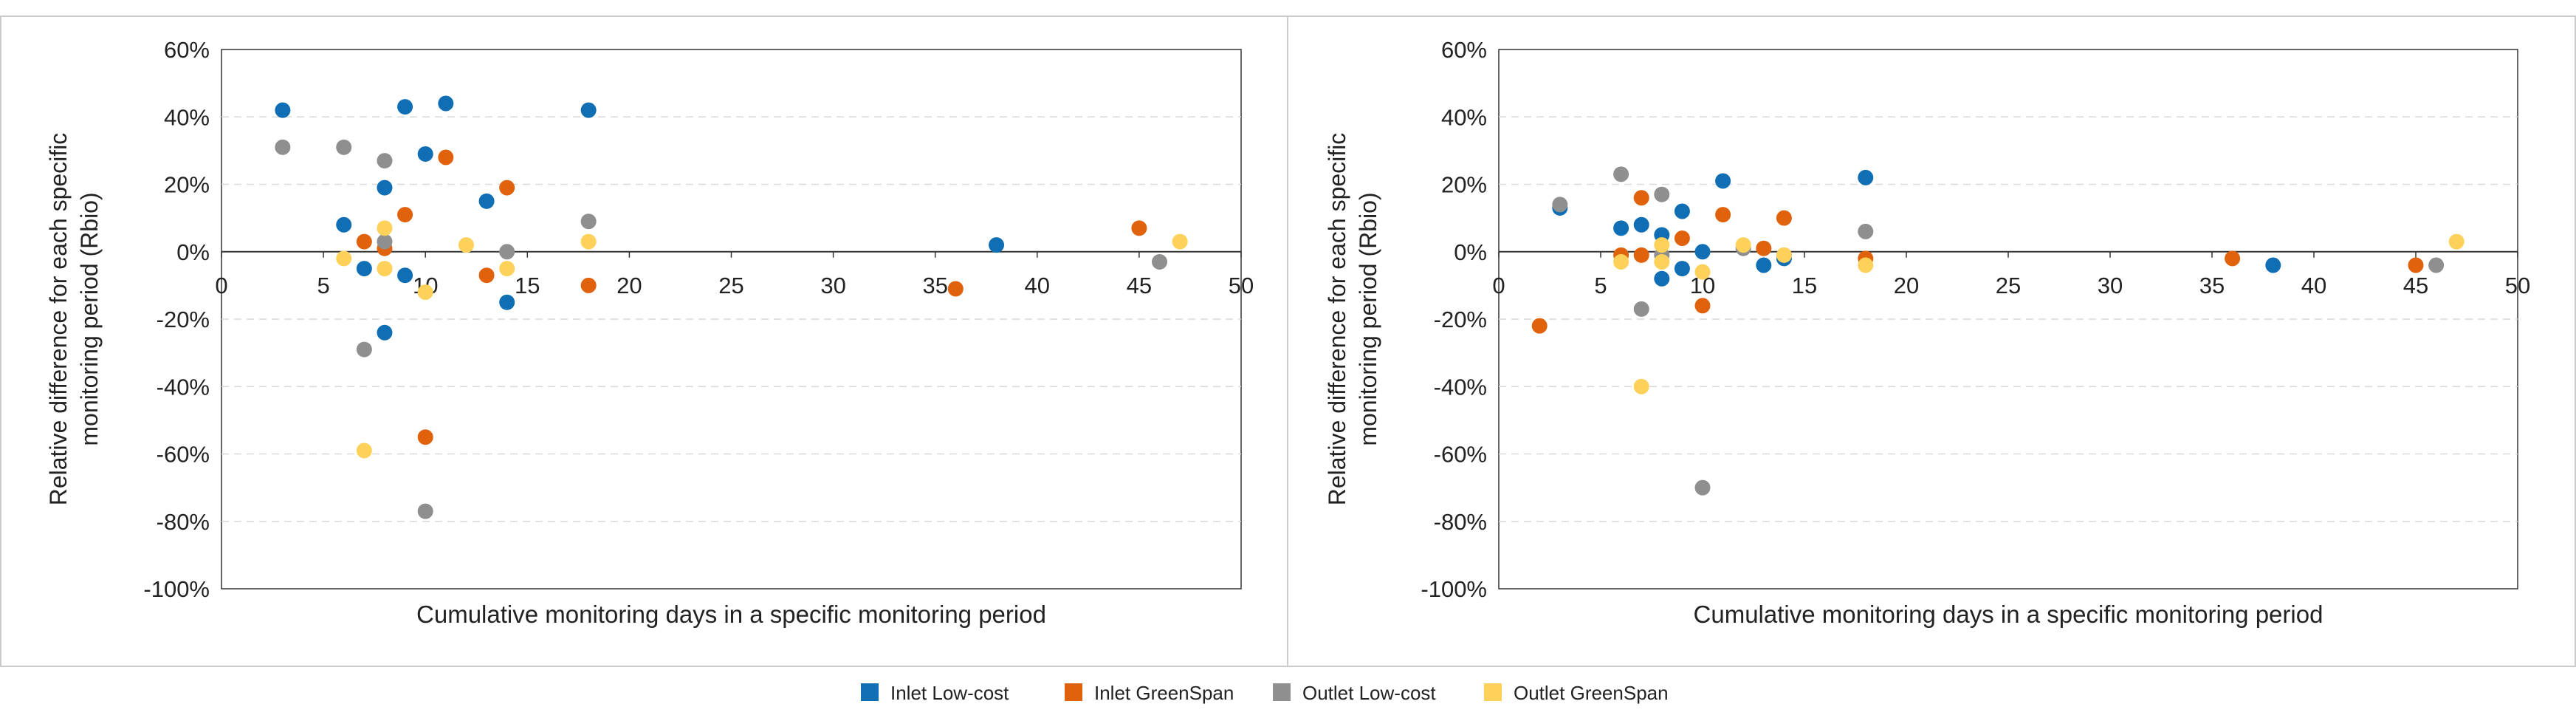  I want to click on y-tick-label: -100%, so click(176, 589).